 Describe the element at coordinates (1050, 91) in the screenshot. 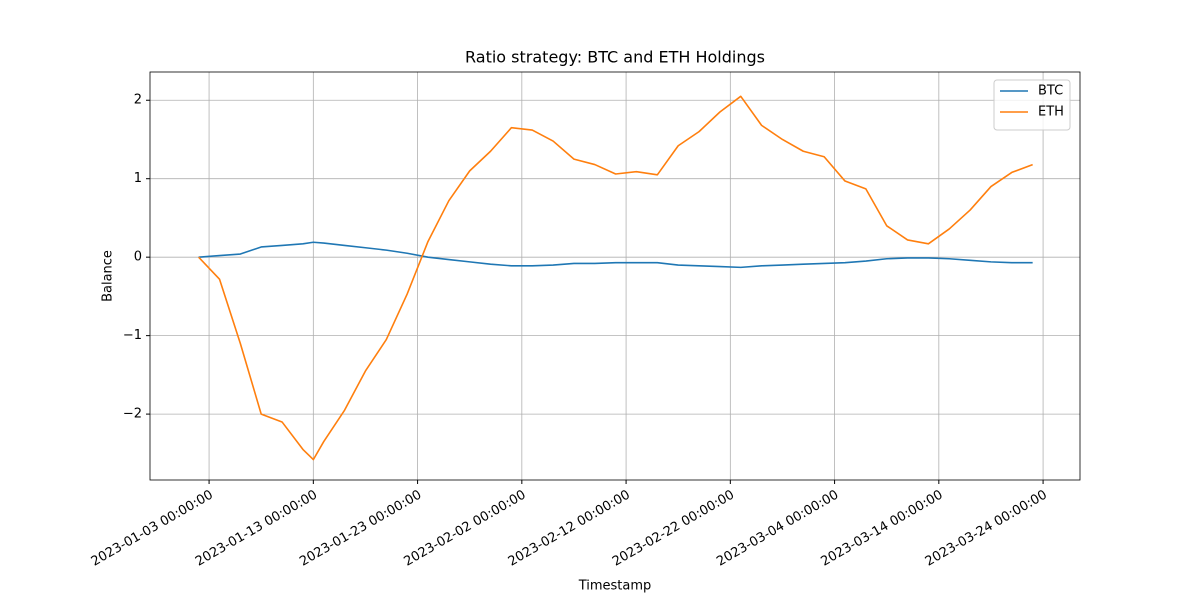

I see `legend-label: BTC` at that location.